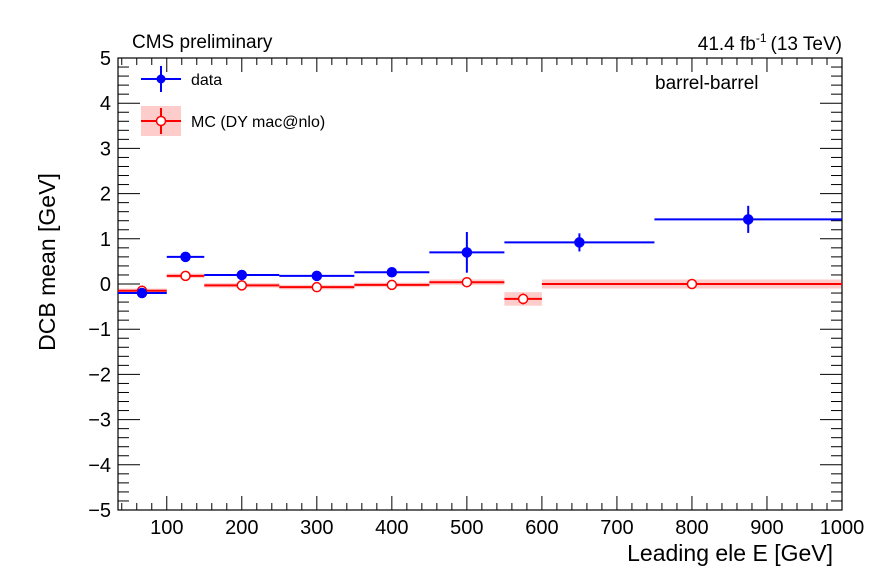  Describe the element at coordinates (727, 44) in the screenshot. I see `lumi-value: 41.4 fb` at that location.